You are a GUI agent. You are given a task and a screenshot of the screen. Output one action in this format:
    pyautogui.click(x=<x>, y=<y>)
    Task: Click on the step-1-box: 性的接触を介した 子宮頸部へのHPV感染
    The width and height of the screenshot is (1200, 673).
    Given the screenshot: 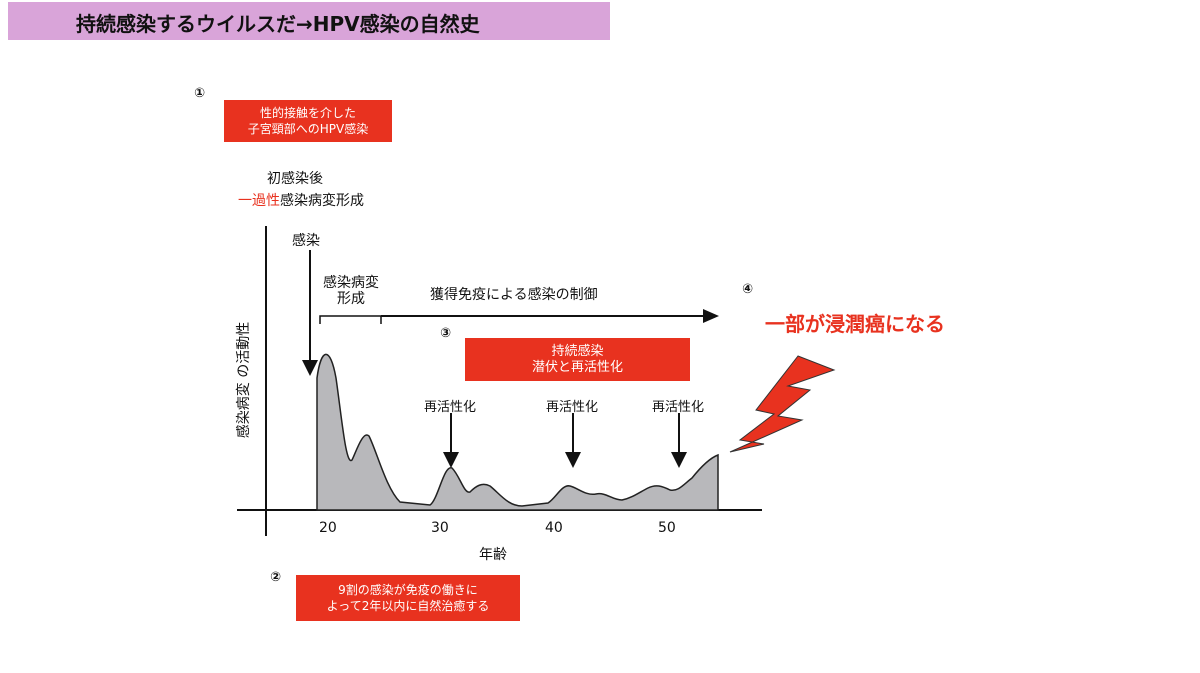 What is the action you would take?
    pyautogui.click(x=308, y=121)
    